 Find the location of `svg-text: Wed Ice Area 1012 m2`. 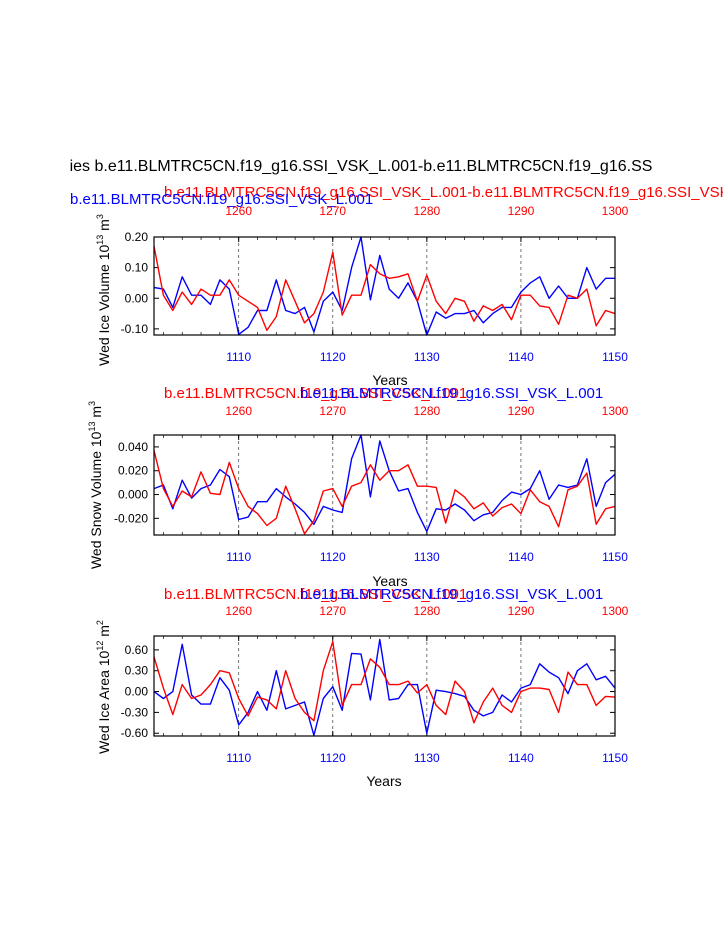

svg-text: Wed Ice Area 1012 m2 is located at coordinates (103, 687).